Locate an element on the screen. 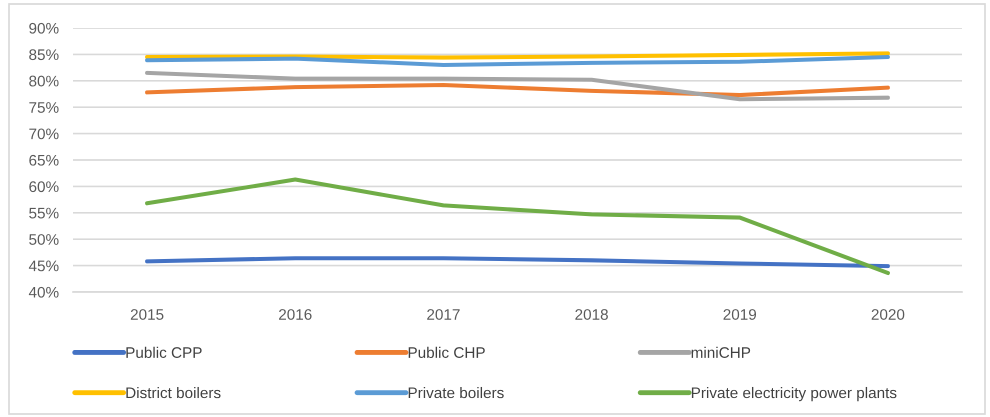 The image size is (990, 417). x-tick-label: 2018 is located at coordinates (591, 314).